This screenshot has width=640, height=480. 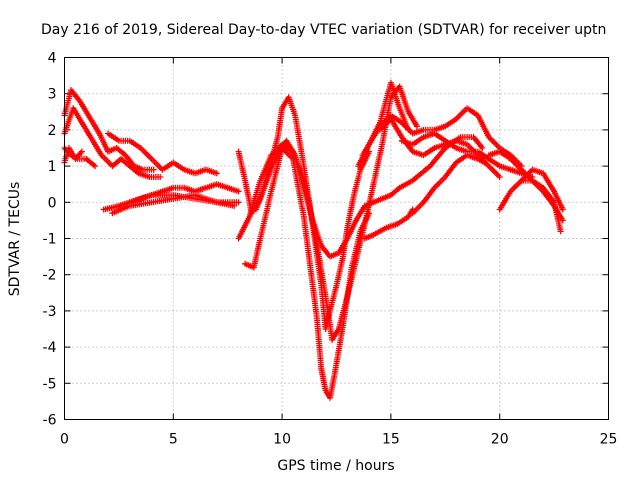 I want to click on series-track-o, so click(x=467, y=155).